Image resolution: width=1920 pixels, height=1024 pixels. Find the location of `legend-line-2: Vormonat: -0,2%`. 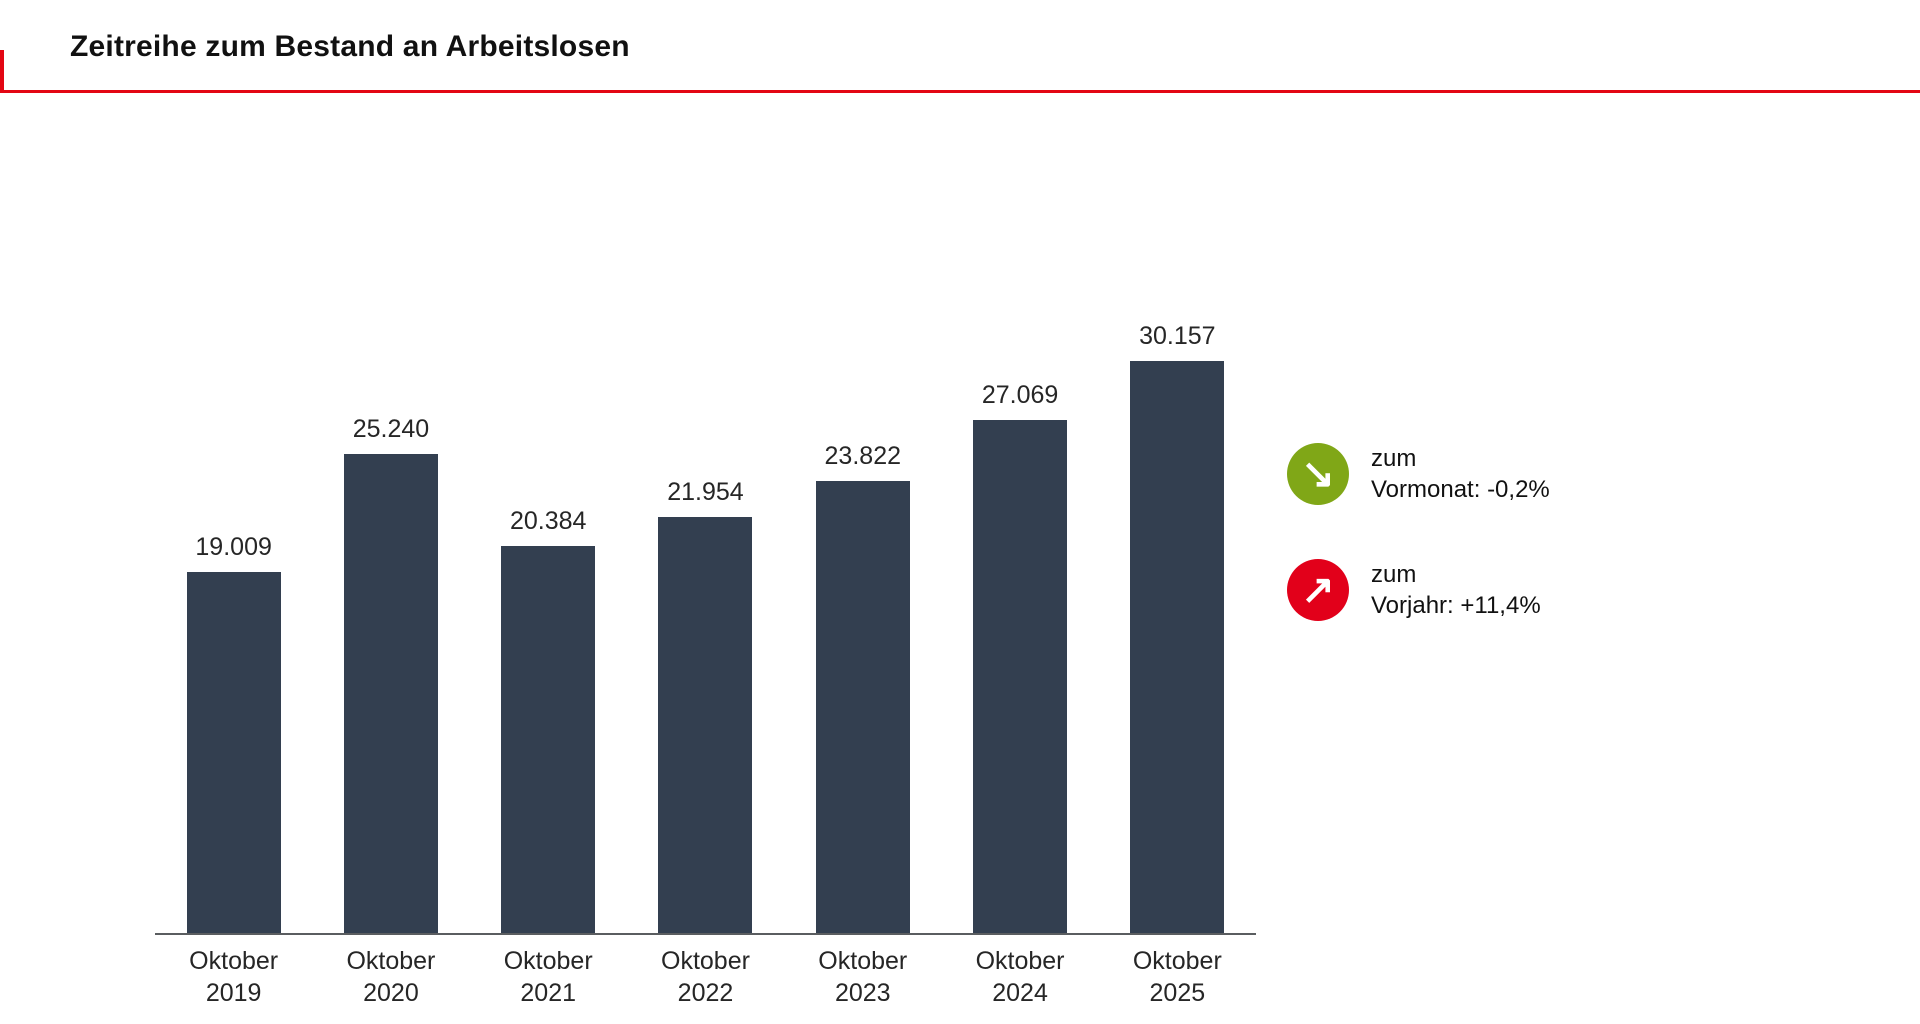

legend-line-2: Vormonat: -0,2% is located at coordinates (1460, 489).